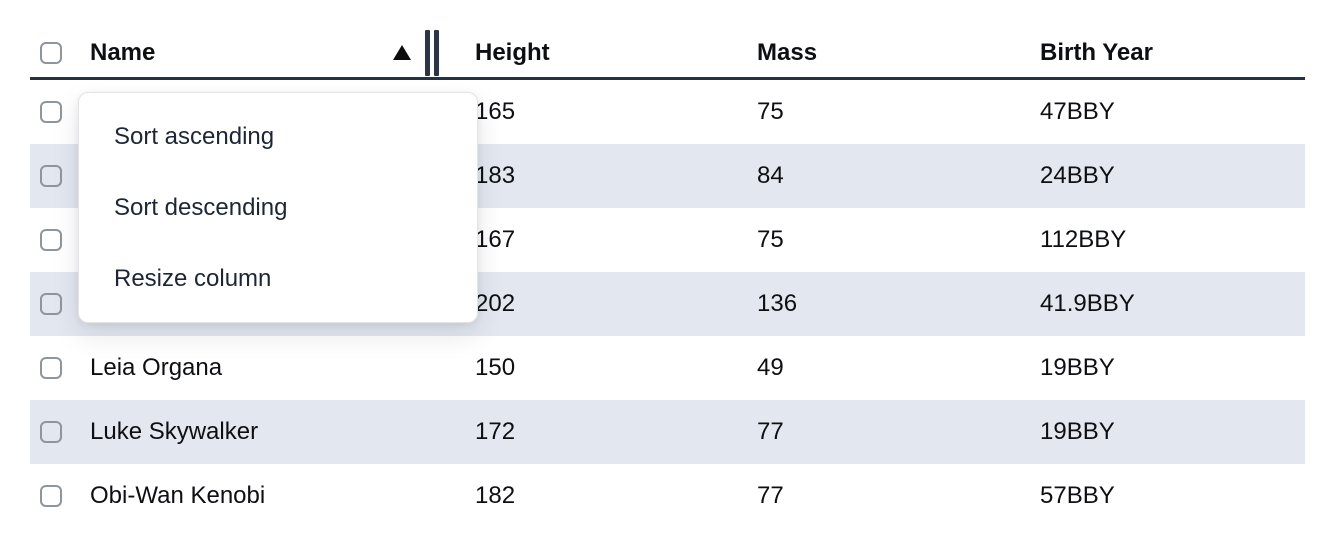  I want to click on cell-height: 183, so click(495, 175).